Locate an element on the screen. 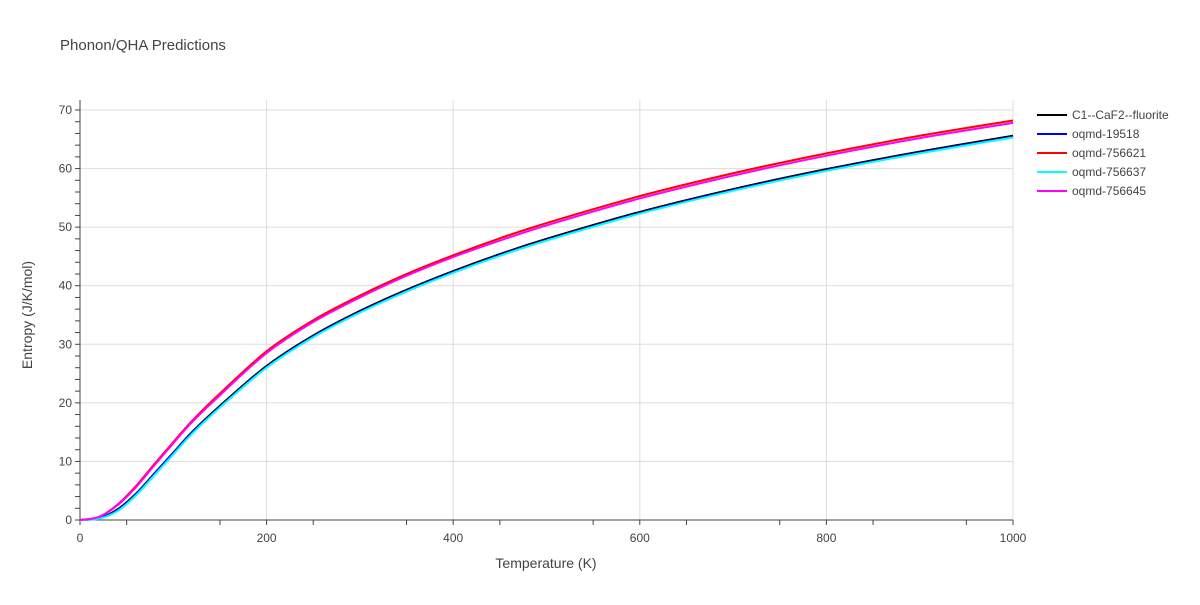 This screenshot has width=1200, height=605. x-tick-label: 200 is located at coordinates (267, 538).